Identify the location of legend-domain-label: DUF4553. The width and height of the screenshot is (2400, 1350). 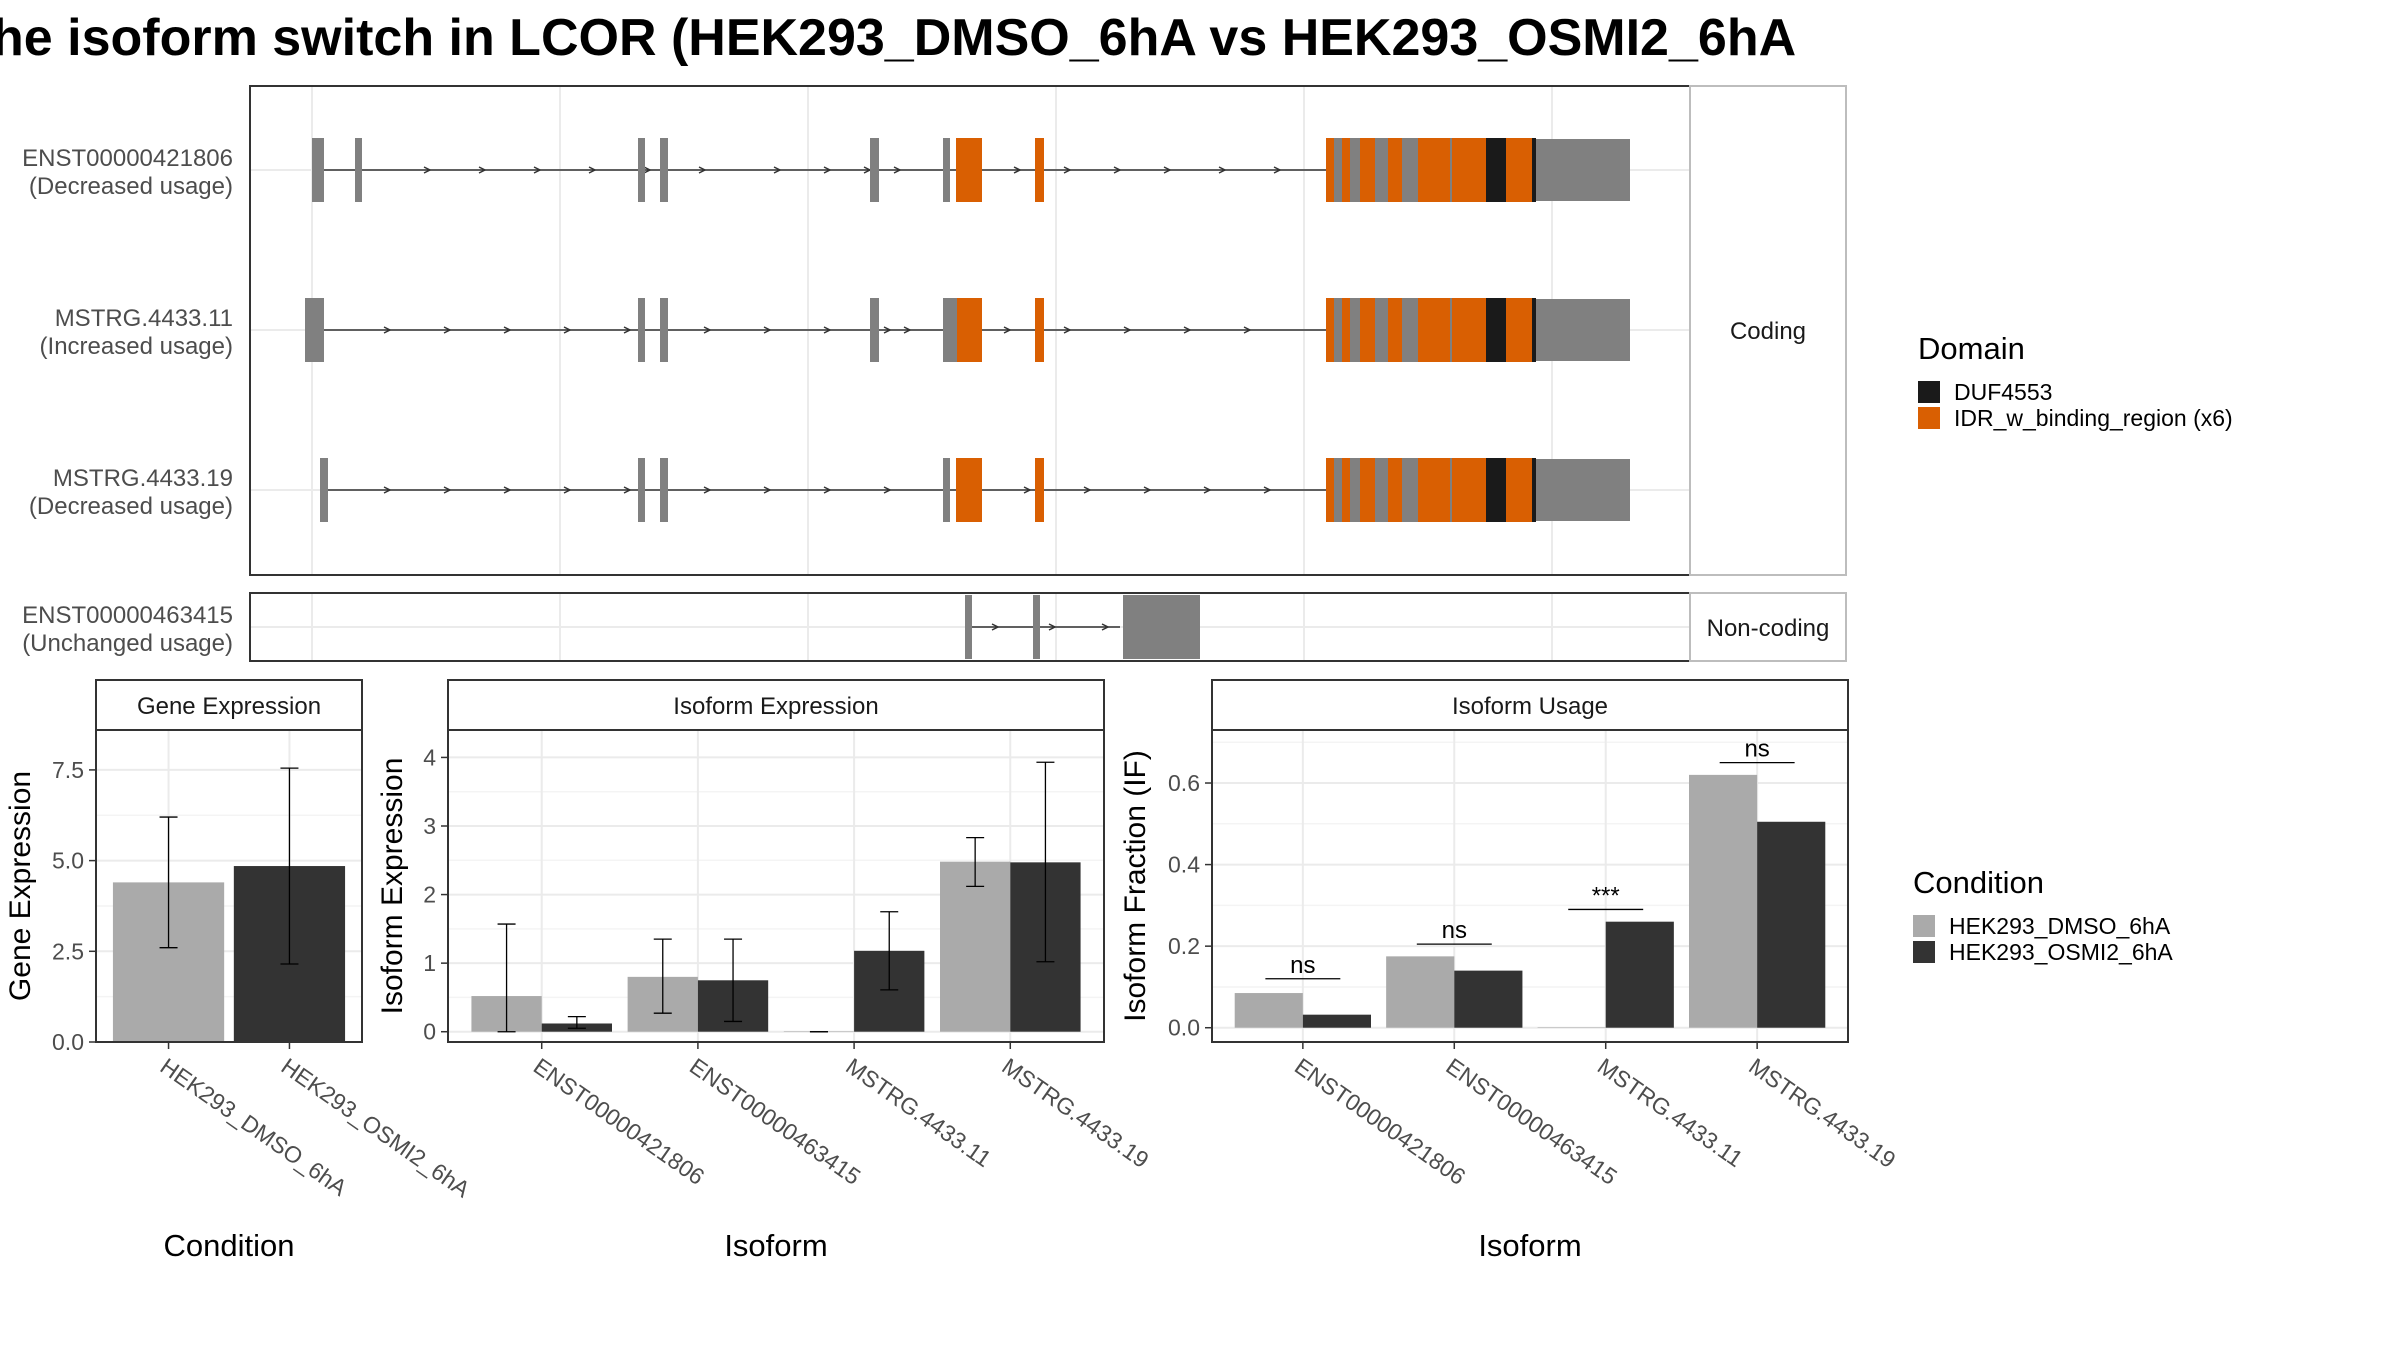
(2003, 392).